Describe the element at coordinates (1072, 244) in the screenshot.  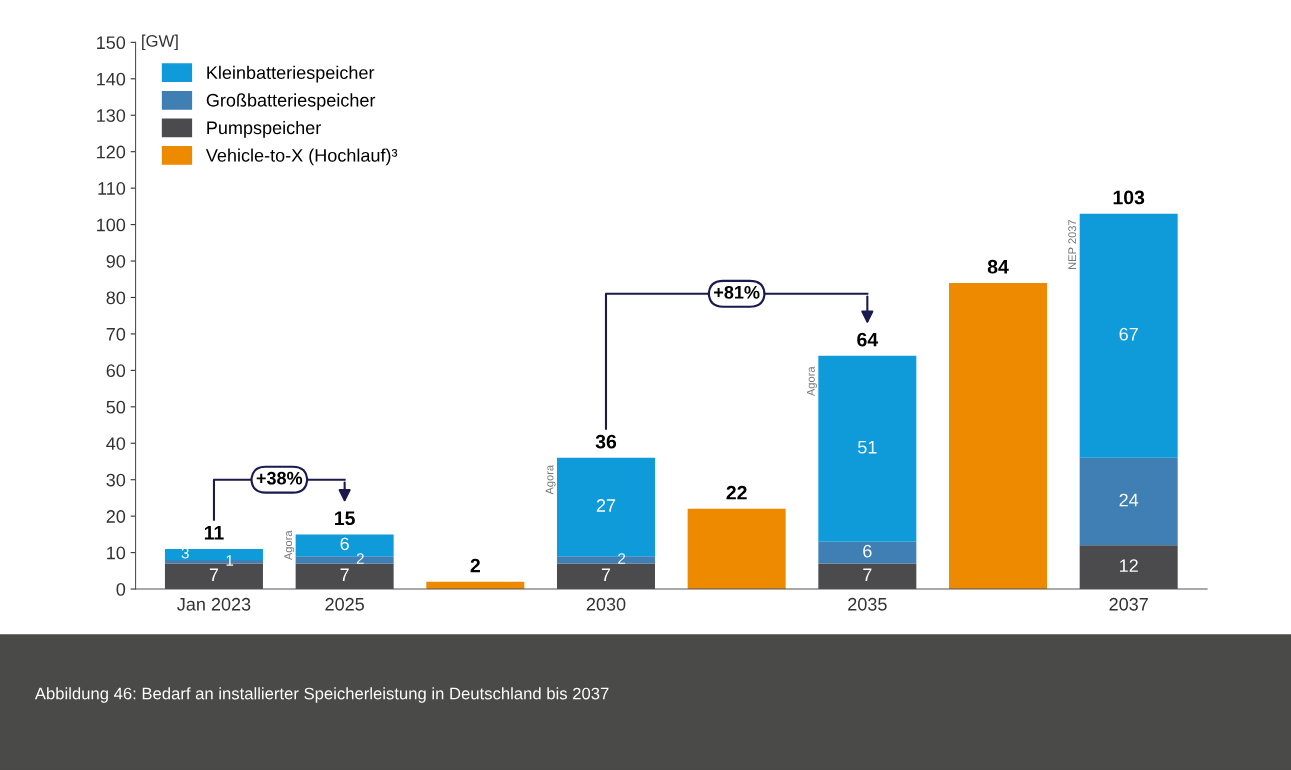
I see `annotation: NEP 2037` at that location.